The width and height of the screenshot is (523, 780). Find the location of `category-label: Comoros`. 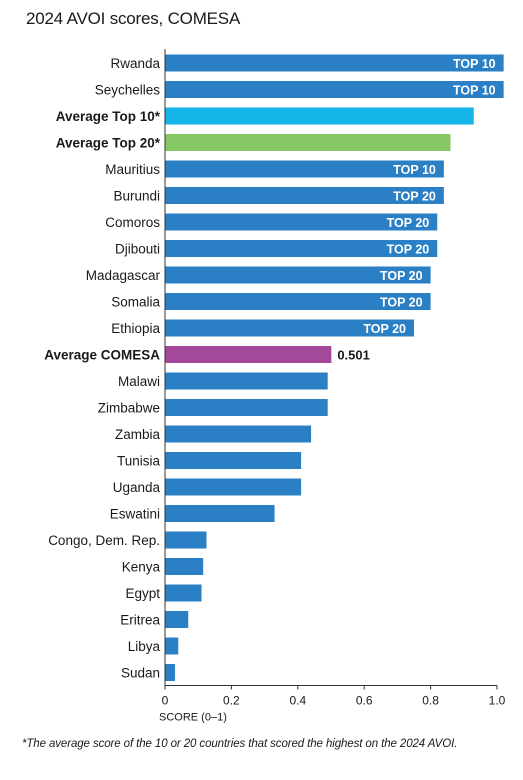

category-label: Comoros is located at coordinates (132, 222).